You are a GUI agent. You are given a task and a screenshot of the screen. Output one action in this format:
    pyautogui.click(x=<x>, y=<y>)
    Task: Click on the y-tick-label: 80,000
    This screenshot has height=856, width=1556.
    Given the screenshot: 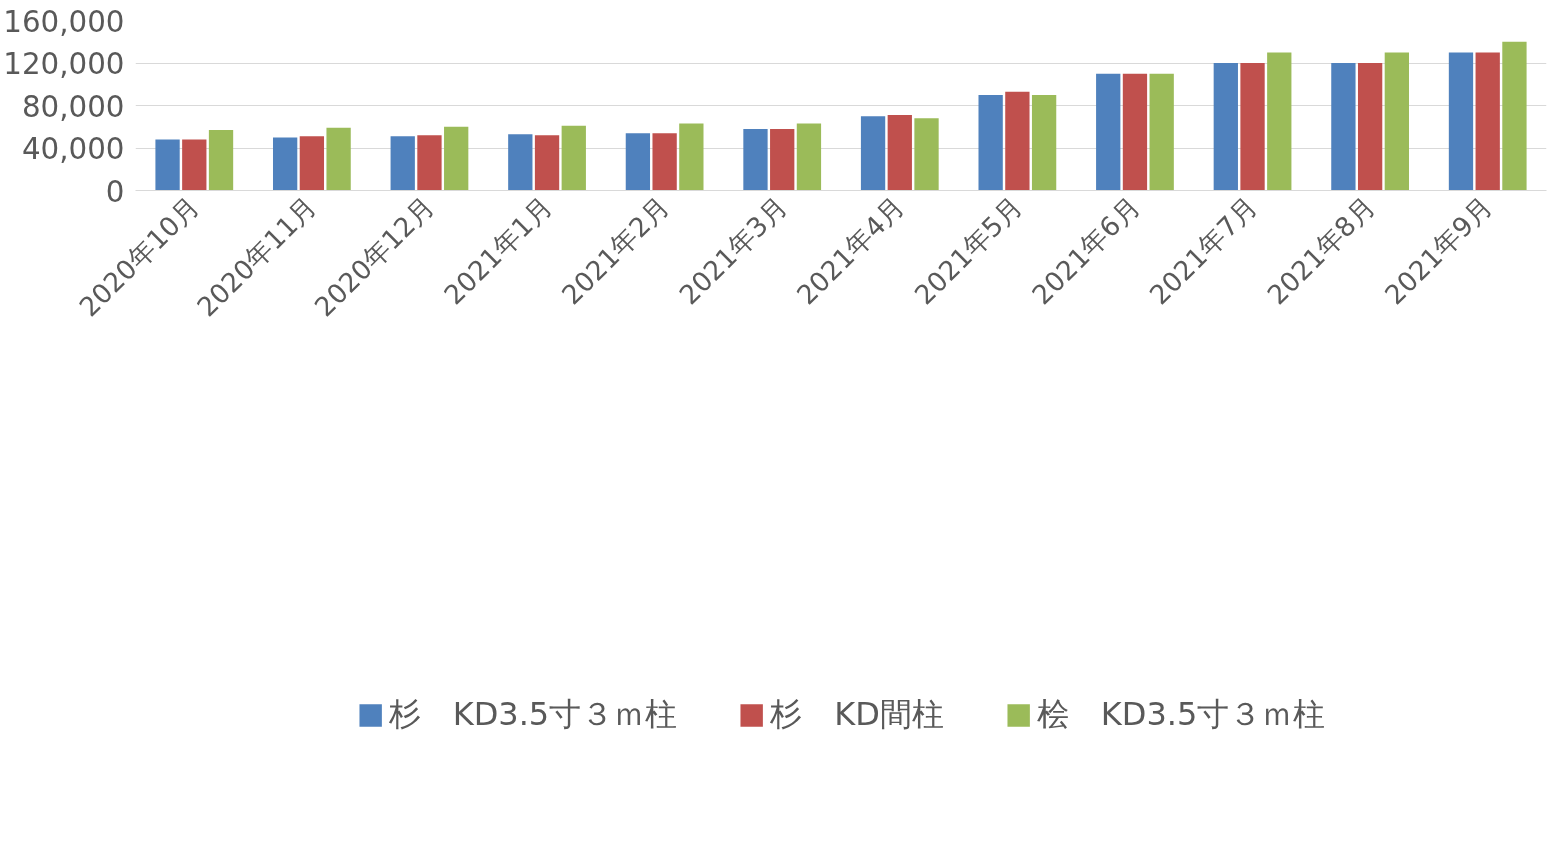 What is the action you would take?
    pyautogui.click(x=73, y=106)
    